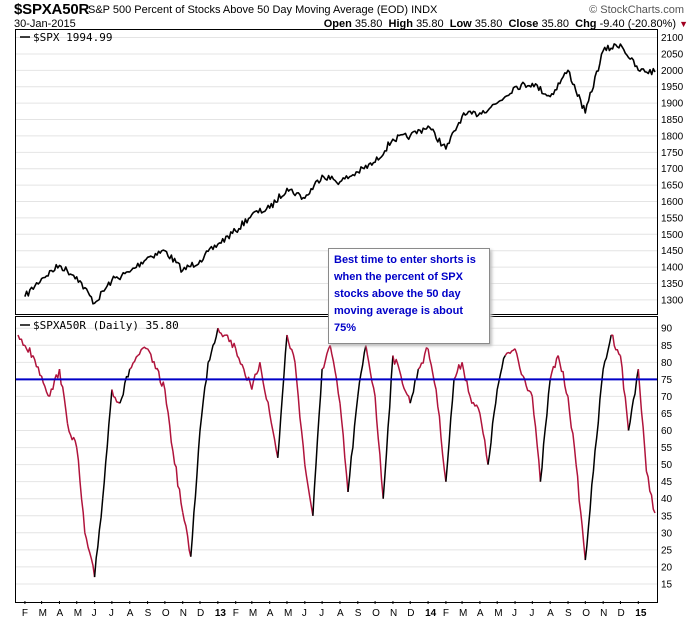  Describe the element at coordinates (460, 24) in the screenshot. I see `low-label: Low` at that location.